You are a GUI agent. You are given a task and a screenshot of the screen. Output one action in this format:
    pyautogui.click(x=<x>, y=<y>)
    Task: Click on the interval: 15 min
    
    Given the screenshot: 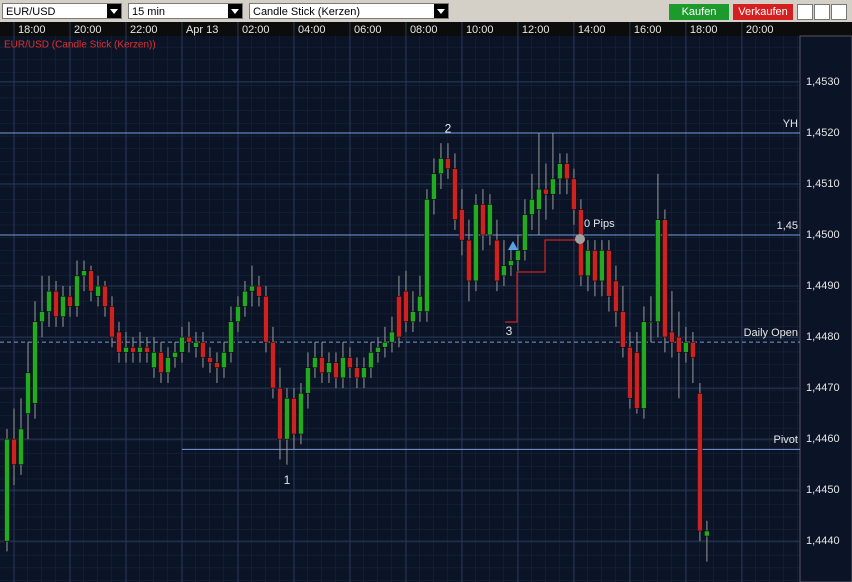 What is the action you would take?
    pyautogui.click(x=149, y=12)
    